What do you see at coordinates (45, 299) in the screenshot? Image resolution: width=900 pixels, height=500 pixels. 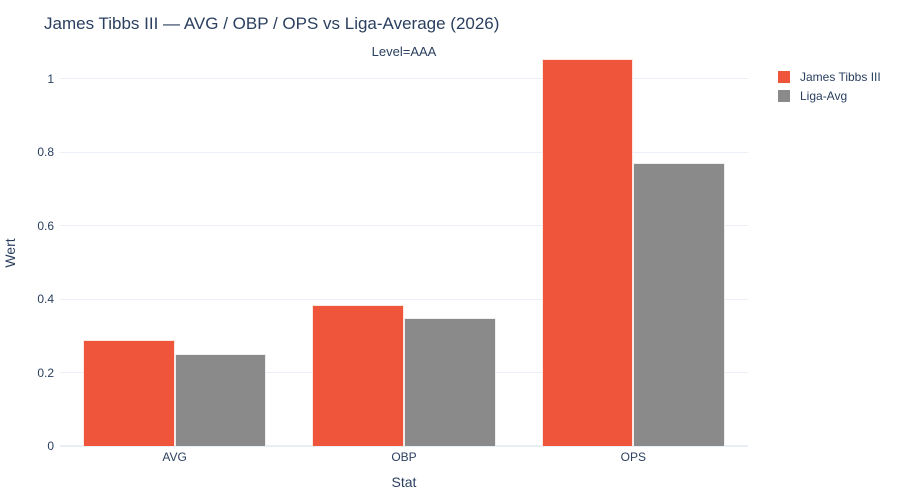 I see `y-tick-label: 0.4` at bounding box center [45, 299].